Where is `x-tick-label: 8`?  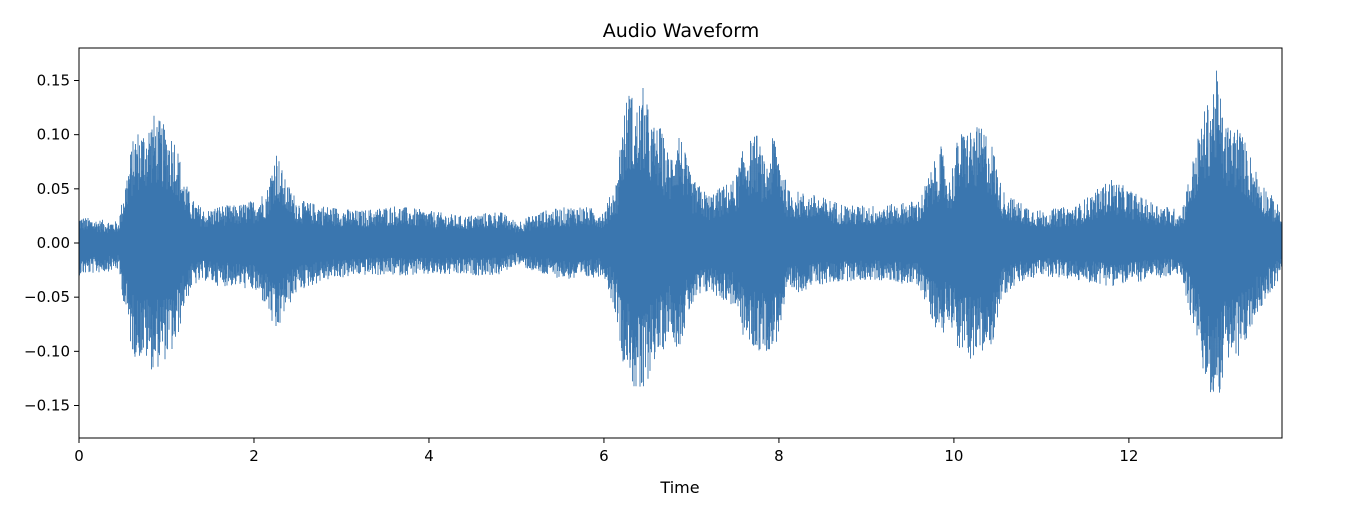
x-tick-label: 8 is located at coordinates (779, 456).